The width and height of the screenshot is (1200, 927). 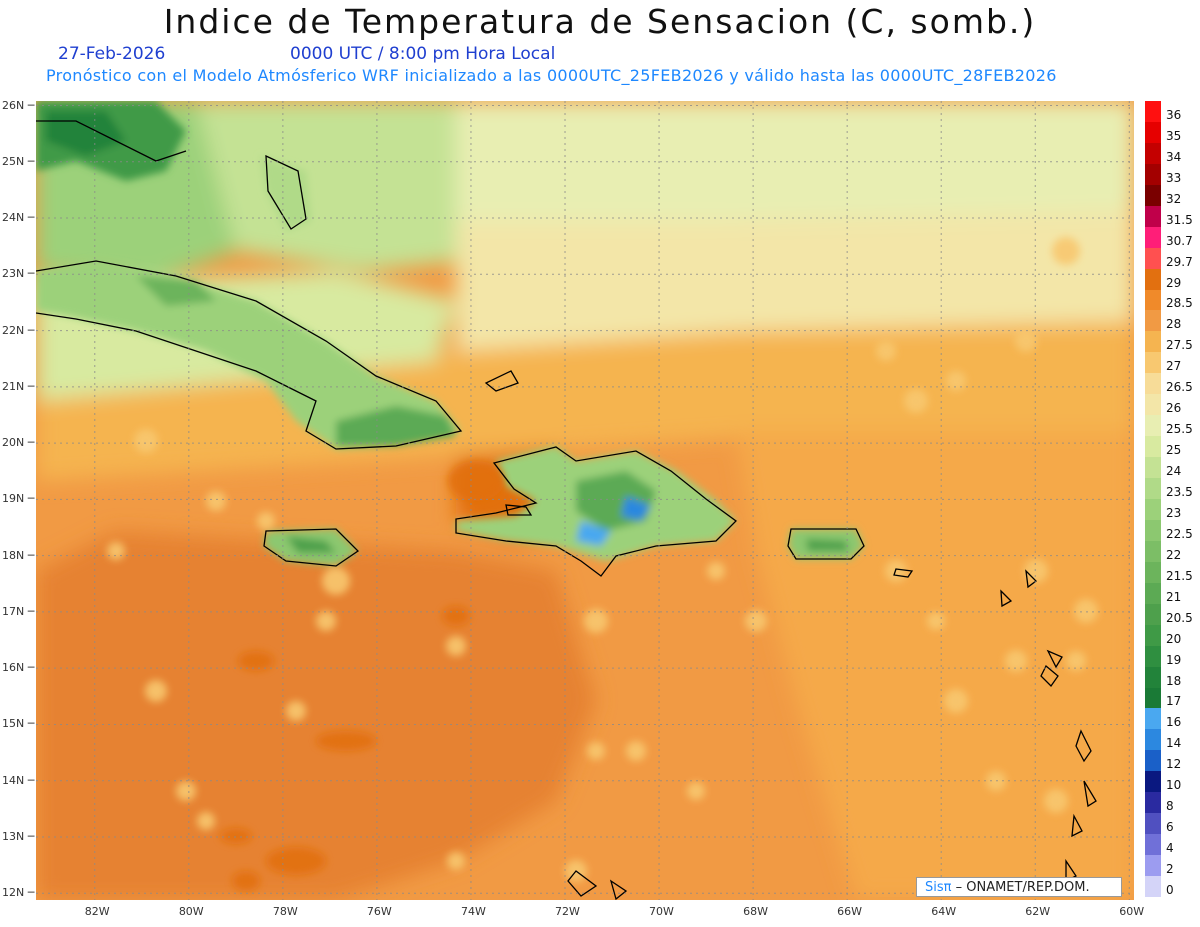 What do you see at coordinates (1174, 680) in the screenshot?
I see `color-scale-label: 18` at bounding box center [1174, 680].